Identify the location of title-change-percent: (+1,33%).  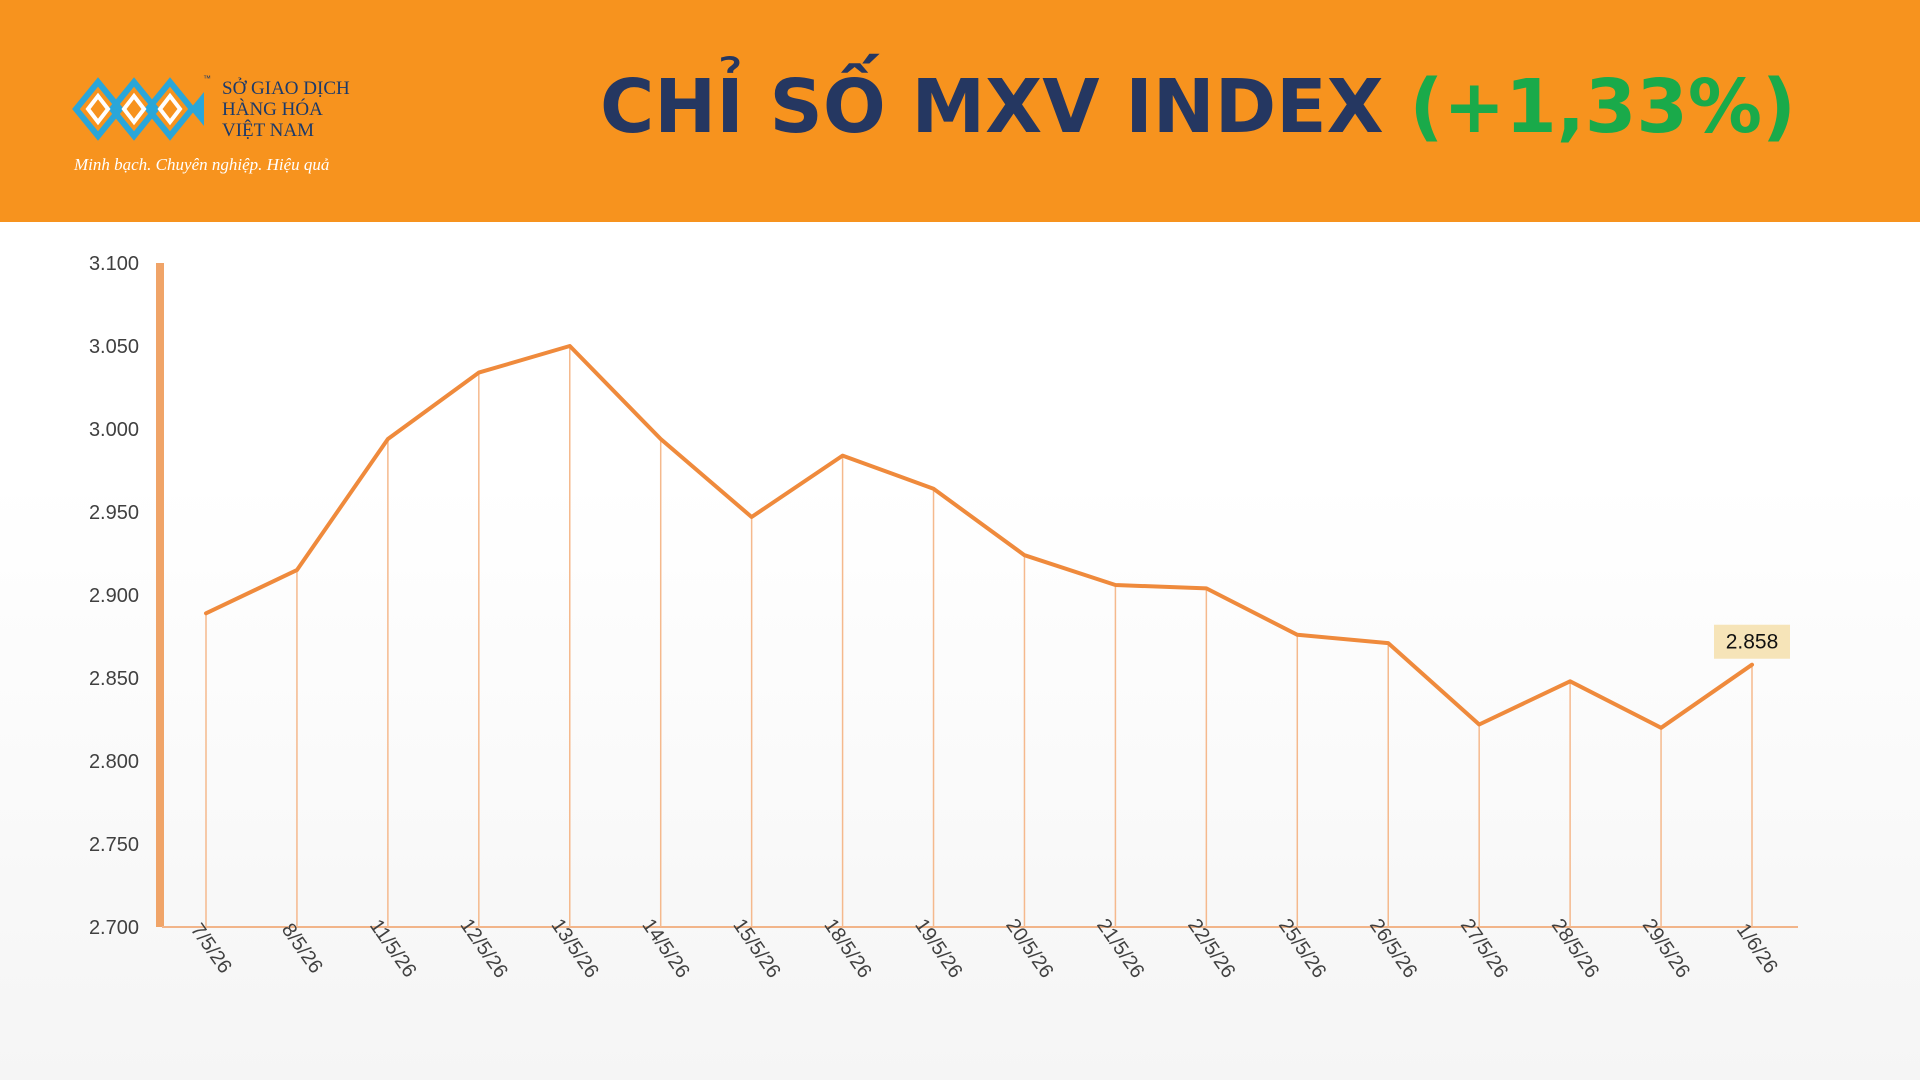
(1602, 107).